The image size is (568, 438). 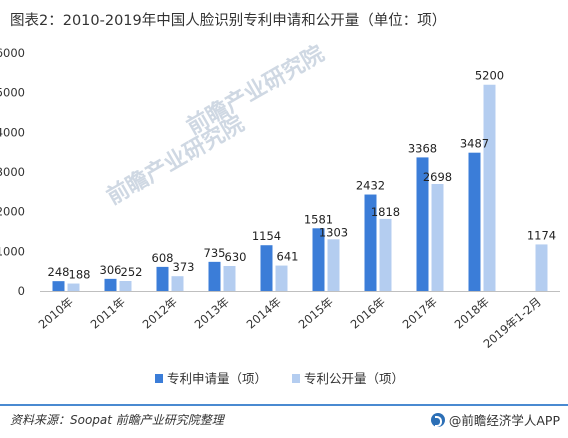 What do you see at coordinates (437, 419) in the screenshot?
I see `brand-logo-icon` at bounding box center [437, 419].